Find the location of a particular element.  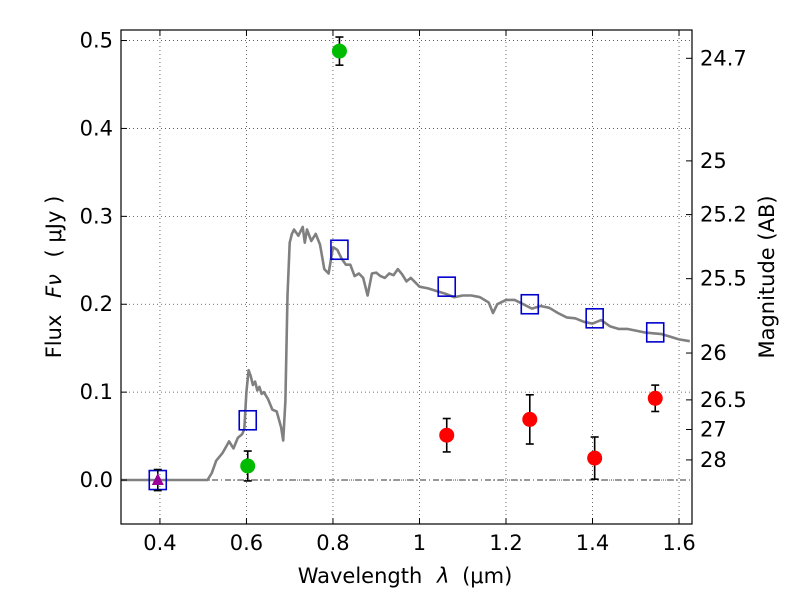

x-tick-label: 1.4 is located at coordinates (592, 543).